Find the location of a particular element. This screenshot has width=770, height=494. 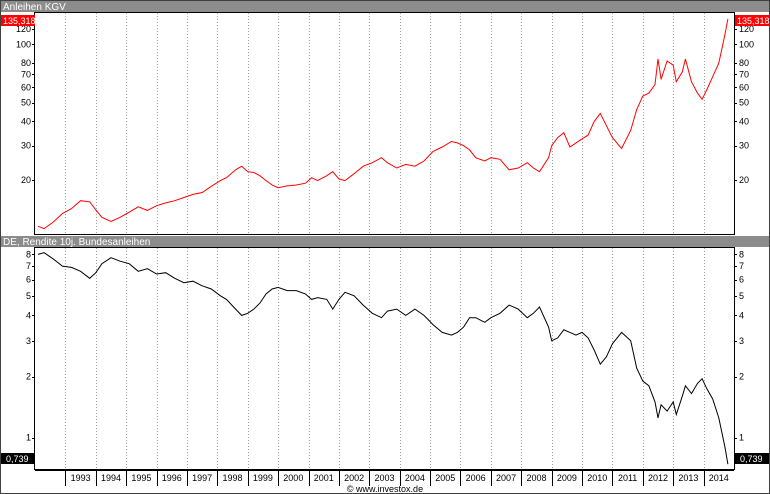

panel-bottom-last-value-left: 0,739 is located at coordinates (18, 458).